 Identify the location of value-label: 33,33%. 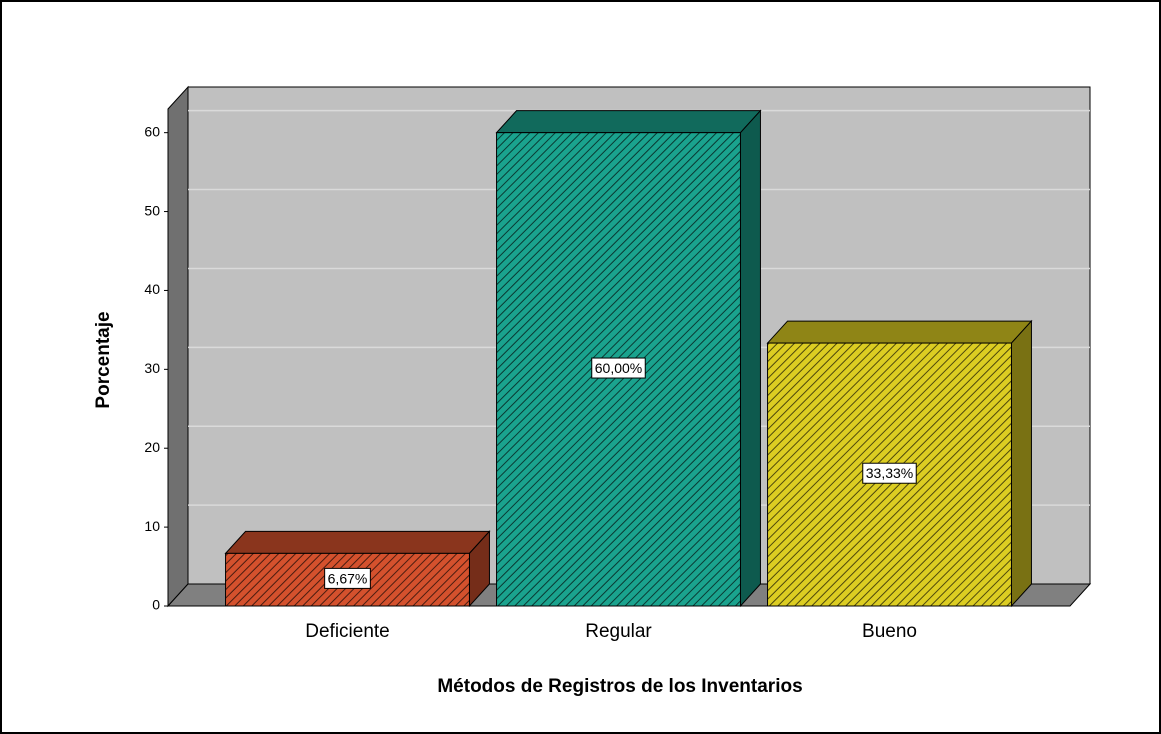
(889, 473).